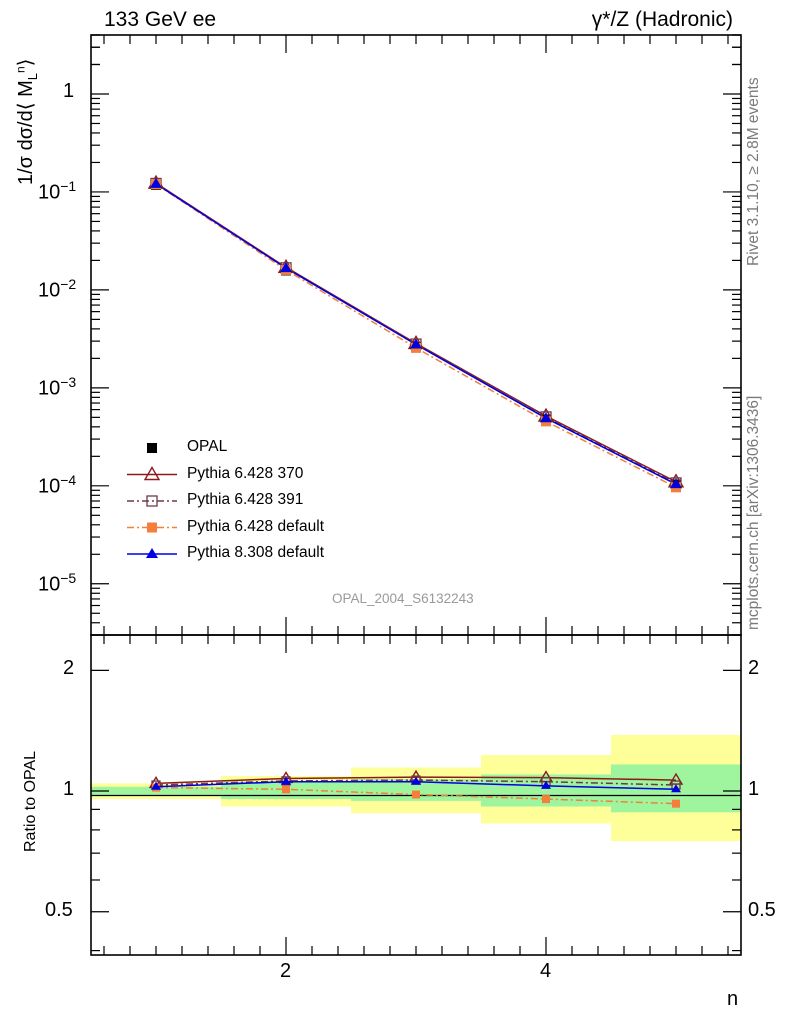 This screenshot has width=786, height=1024. I want to click on legend-markers, so click(152, 500).